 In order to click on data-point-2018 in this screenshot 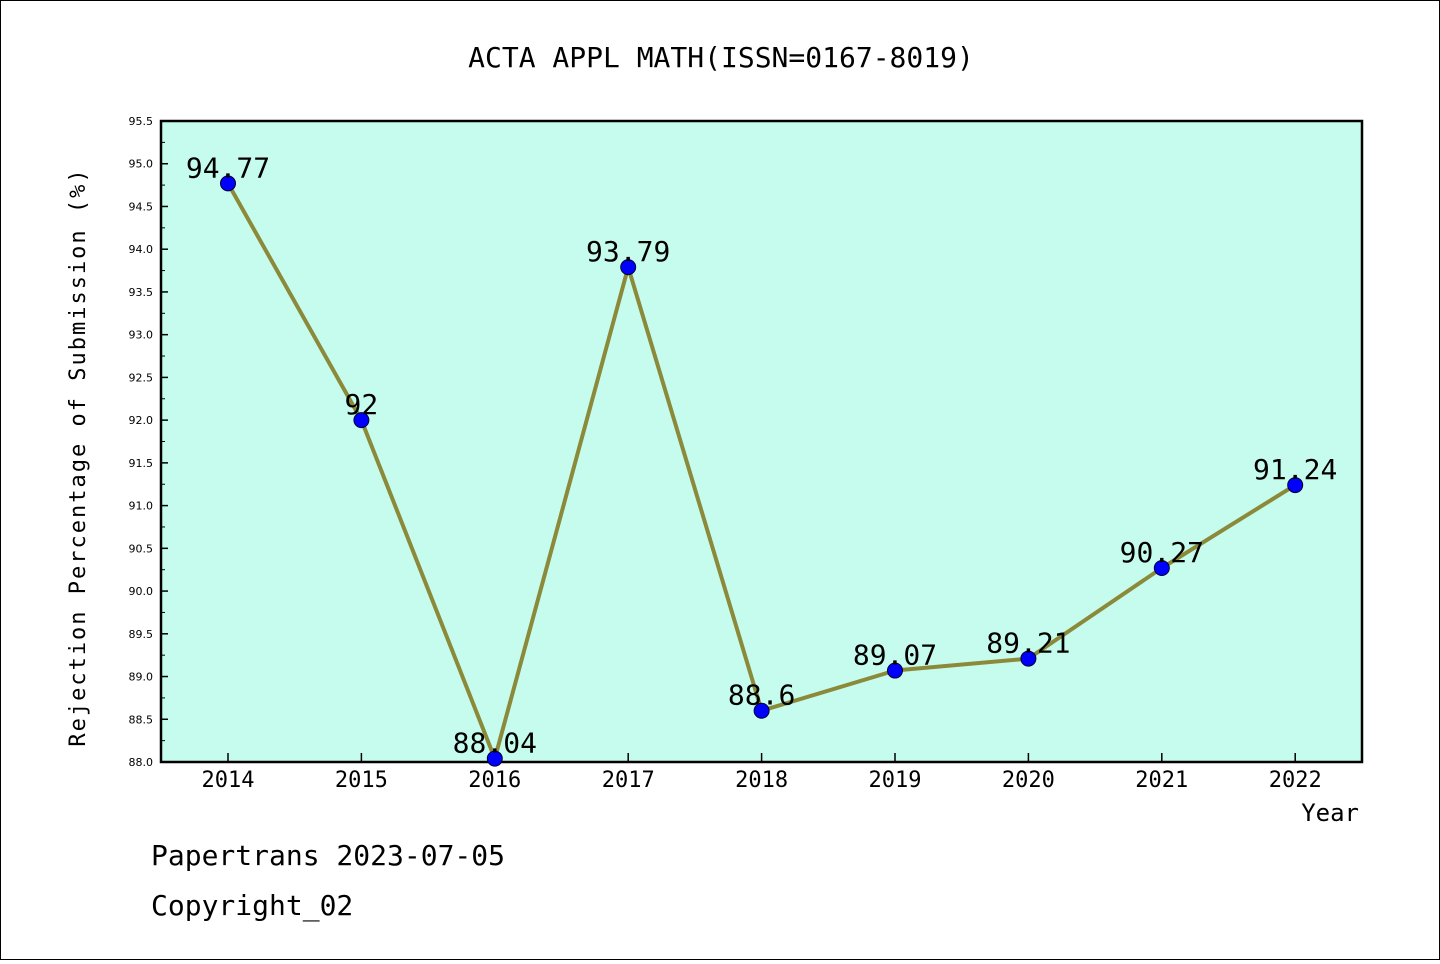, I will do `click(761, 710)`.